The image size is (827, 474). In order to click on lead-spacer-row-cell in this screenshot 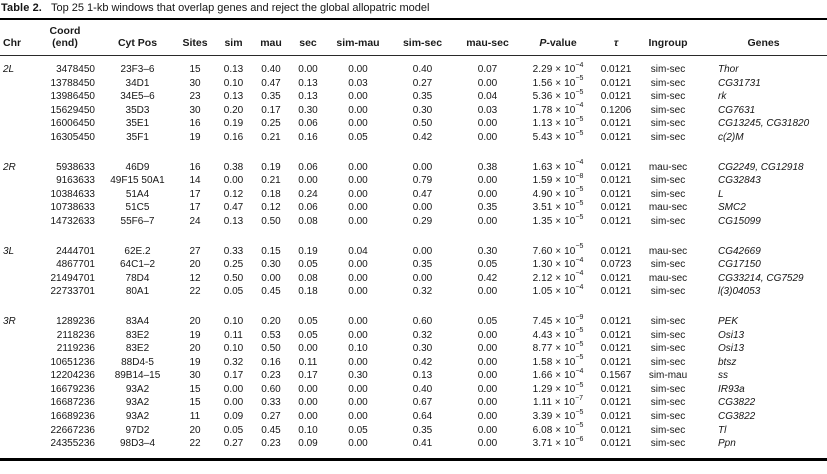, I will do `click(413, 60)`.